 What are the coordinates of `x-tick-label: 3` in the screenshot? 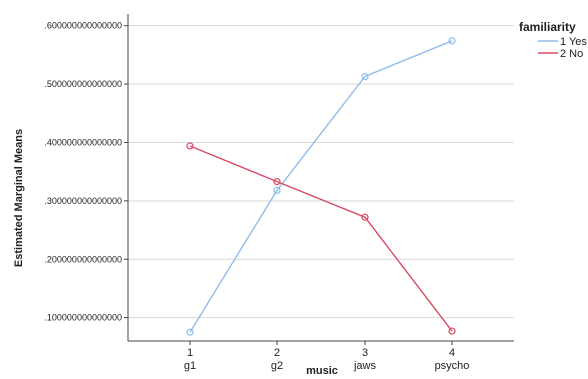 It's located at (365, 353).